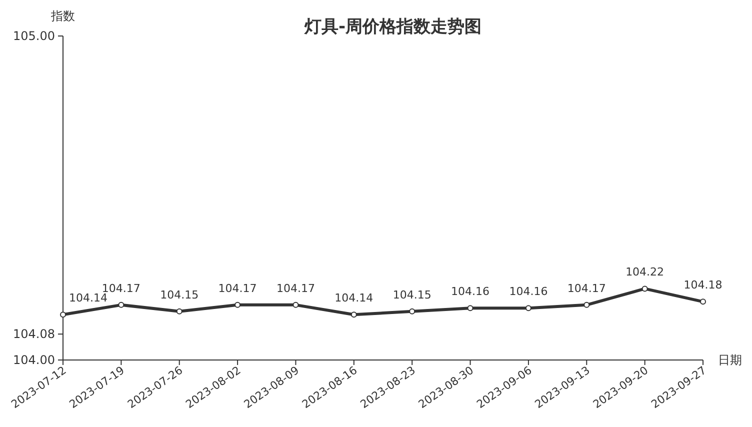 This screenshot has height=427, width=752. What do you see at coordinates (392, 27) in the screenshot?
I see `chart-title: 灯具-周价格指数走势图` at bounding box center [392, 27].